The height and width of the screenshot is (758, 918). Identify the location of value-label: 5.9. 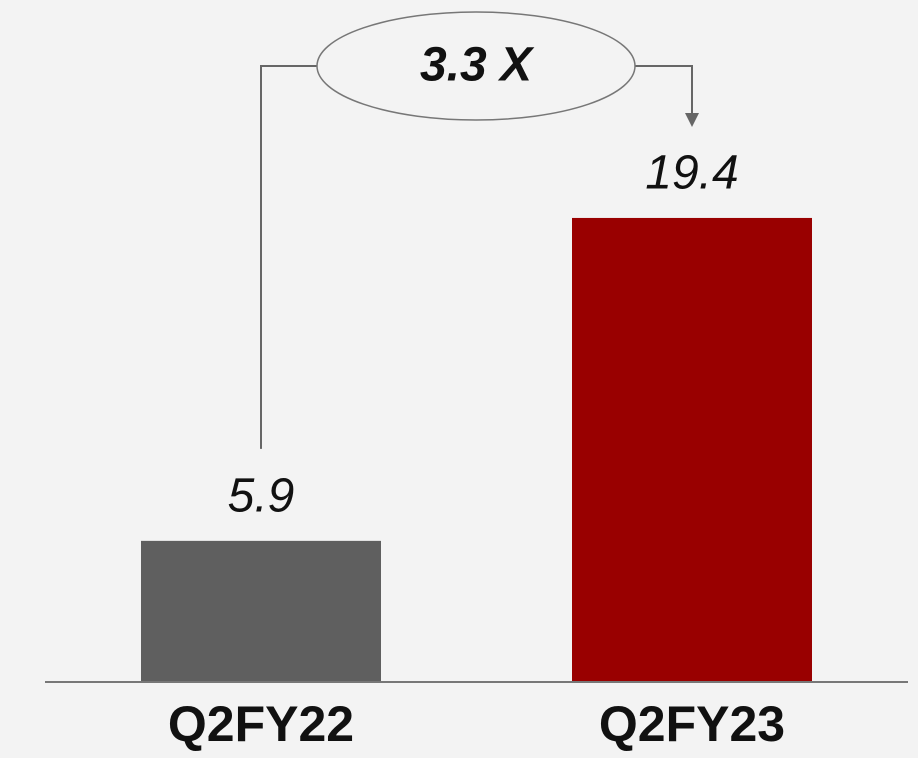
(261, 496).